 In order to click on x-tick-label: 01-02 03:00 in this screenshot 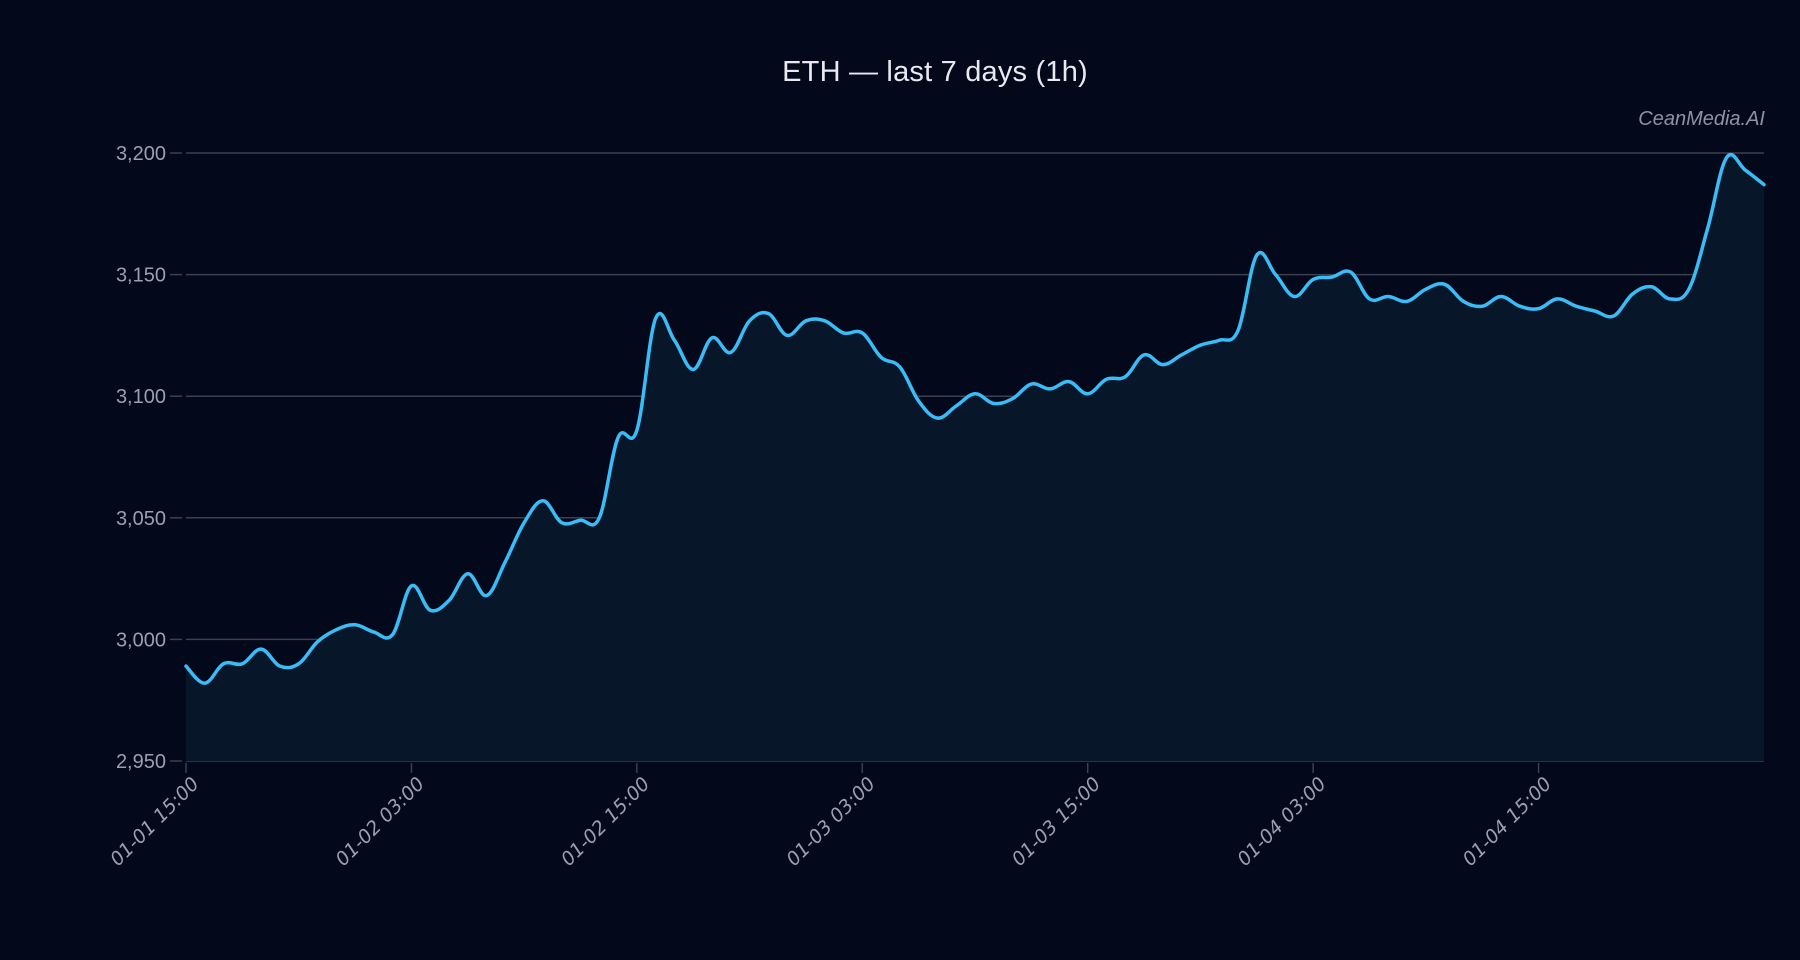, I will do `click(380, 822)`.